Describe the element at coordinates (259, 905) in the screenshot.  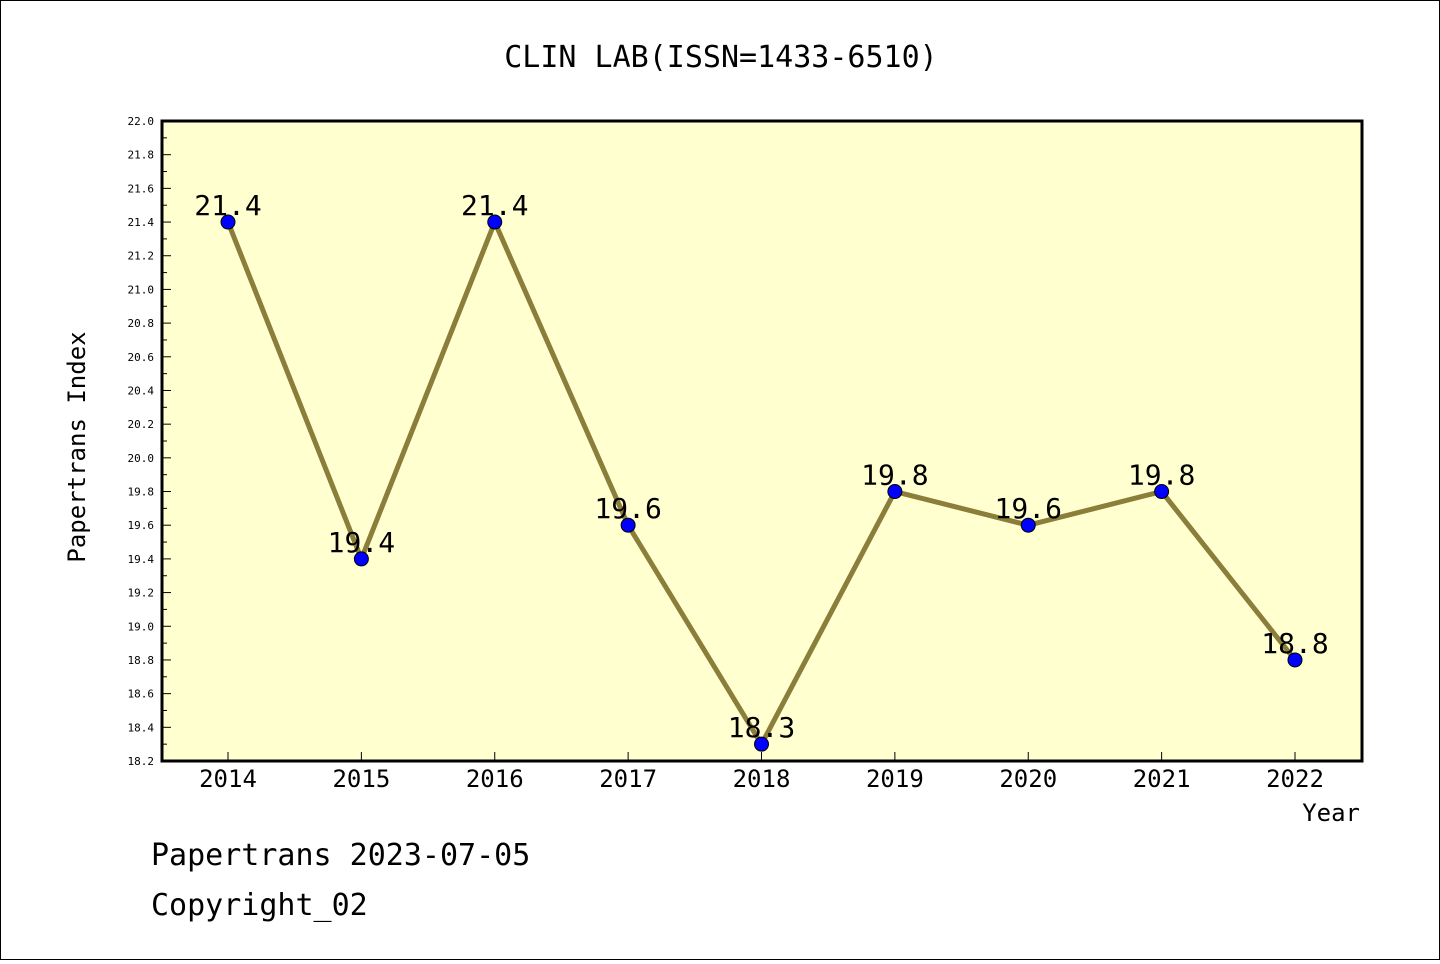
I see `footer-copyright: Copyright_02` at that location.